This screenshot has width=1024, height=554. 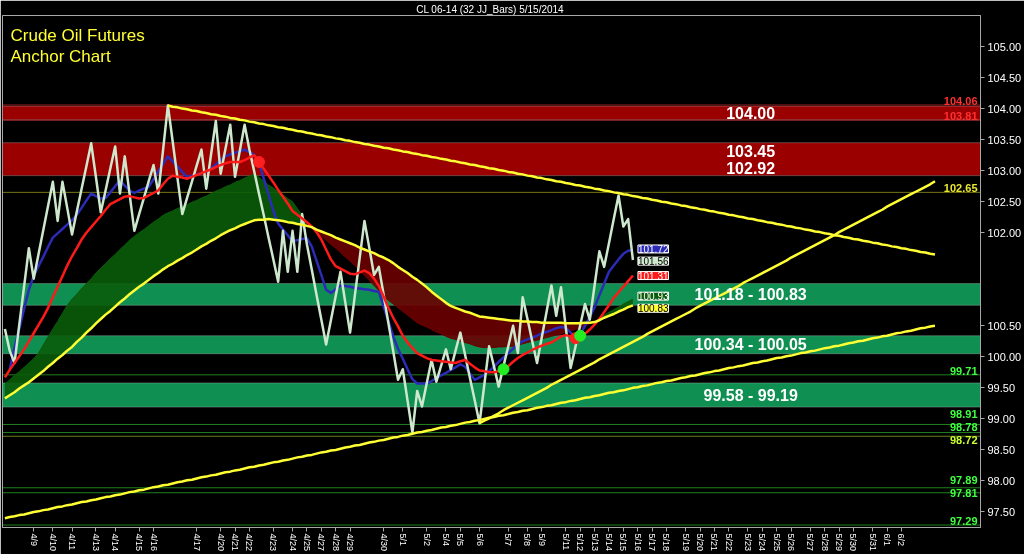 What do you see at coordinates (653, 249) in the screenshot?
I see `data-label: 101.72` at bounding box center [653, 249].